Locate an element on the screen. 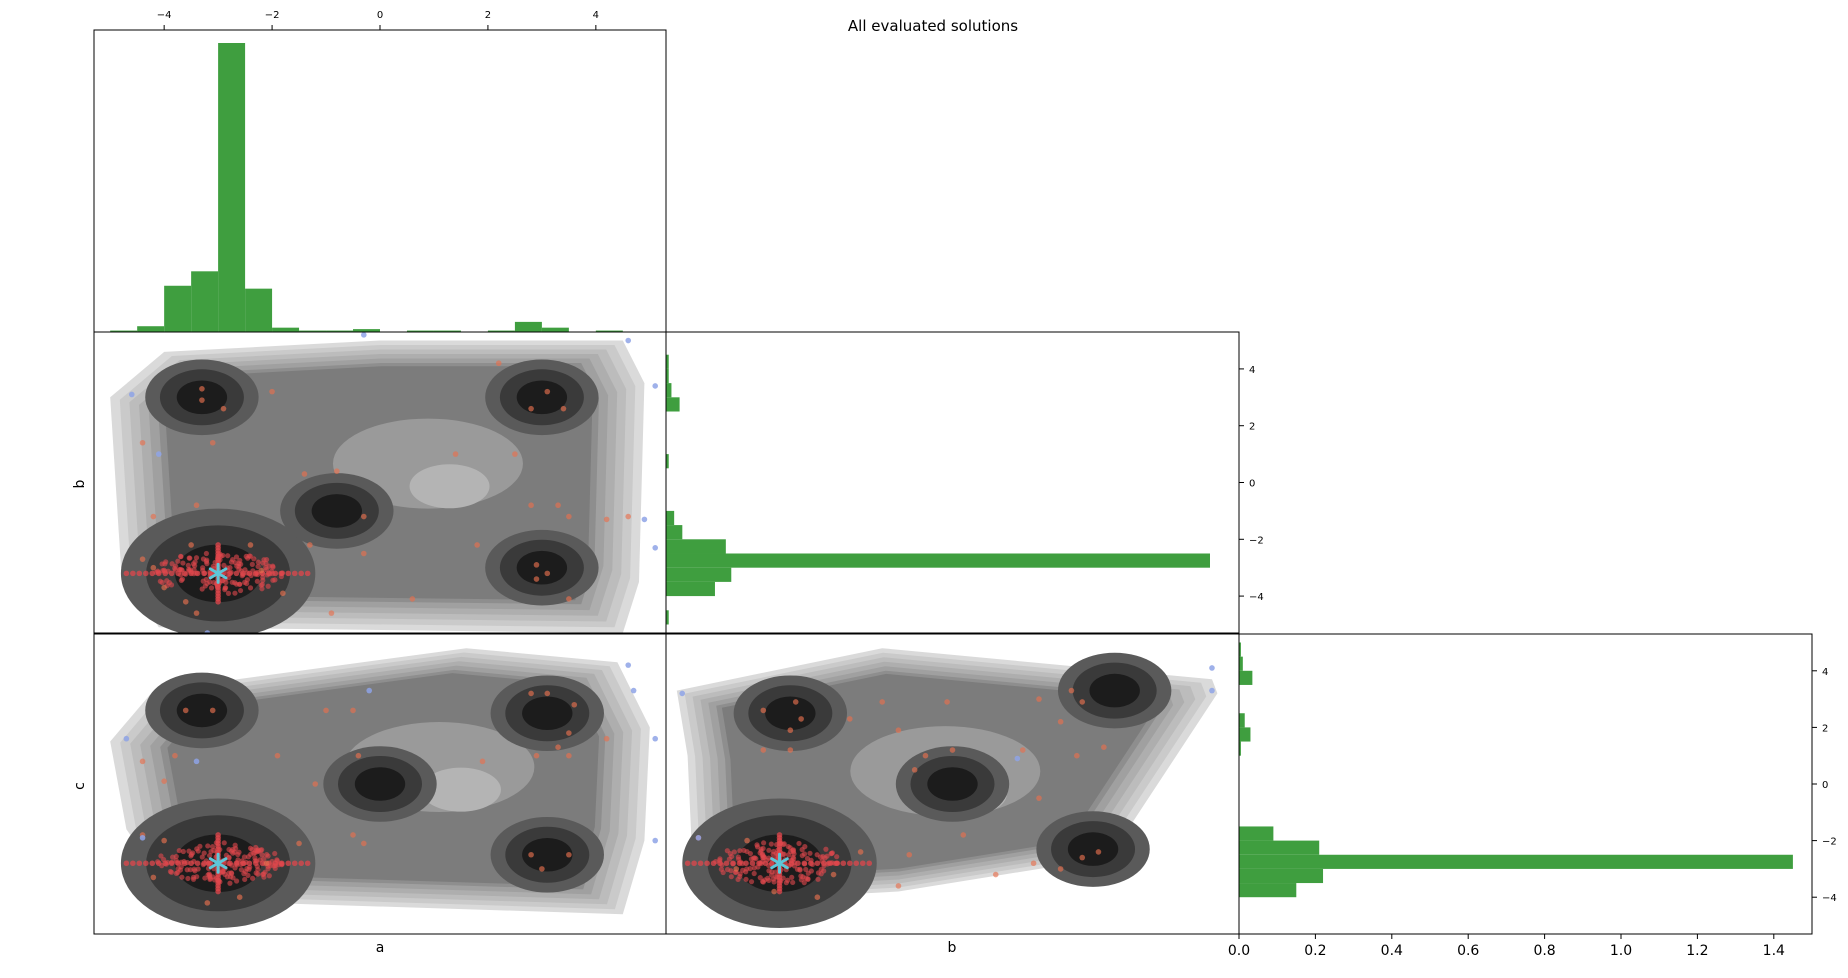 This screenshot has height=978, width=1848. basin-ab-1-core is located at coordinates (202, 397).